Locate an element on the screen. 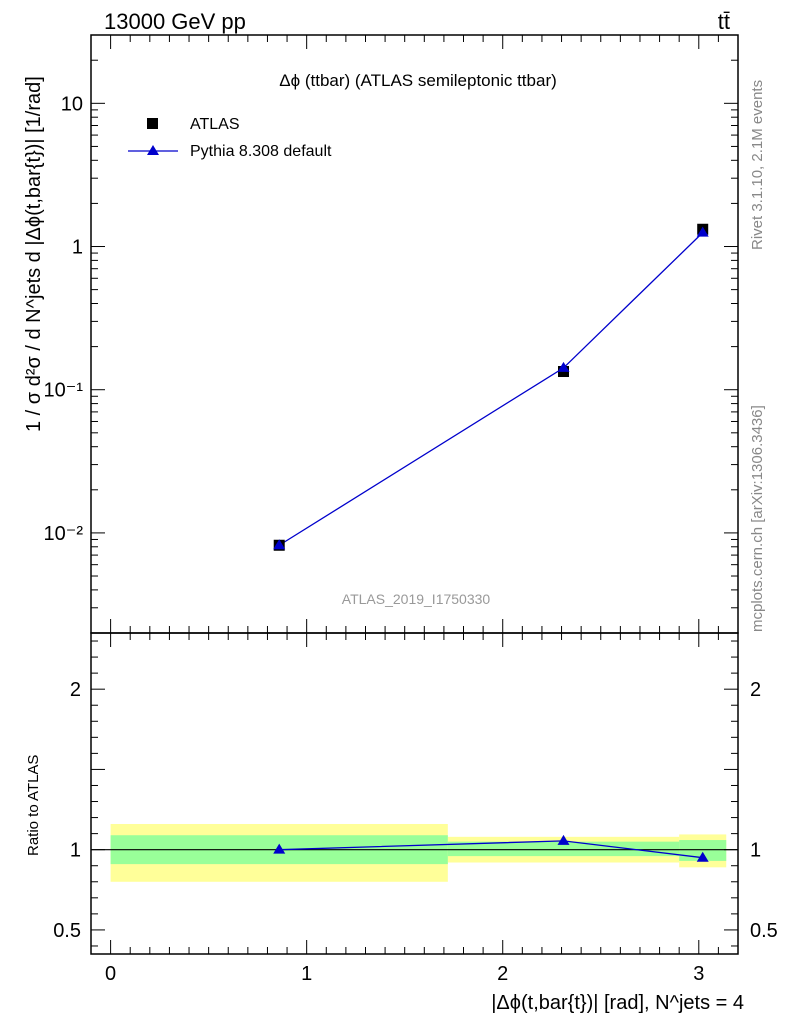  legend-atlas-label: ATLAS is located at coordinates (215, 124).